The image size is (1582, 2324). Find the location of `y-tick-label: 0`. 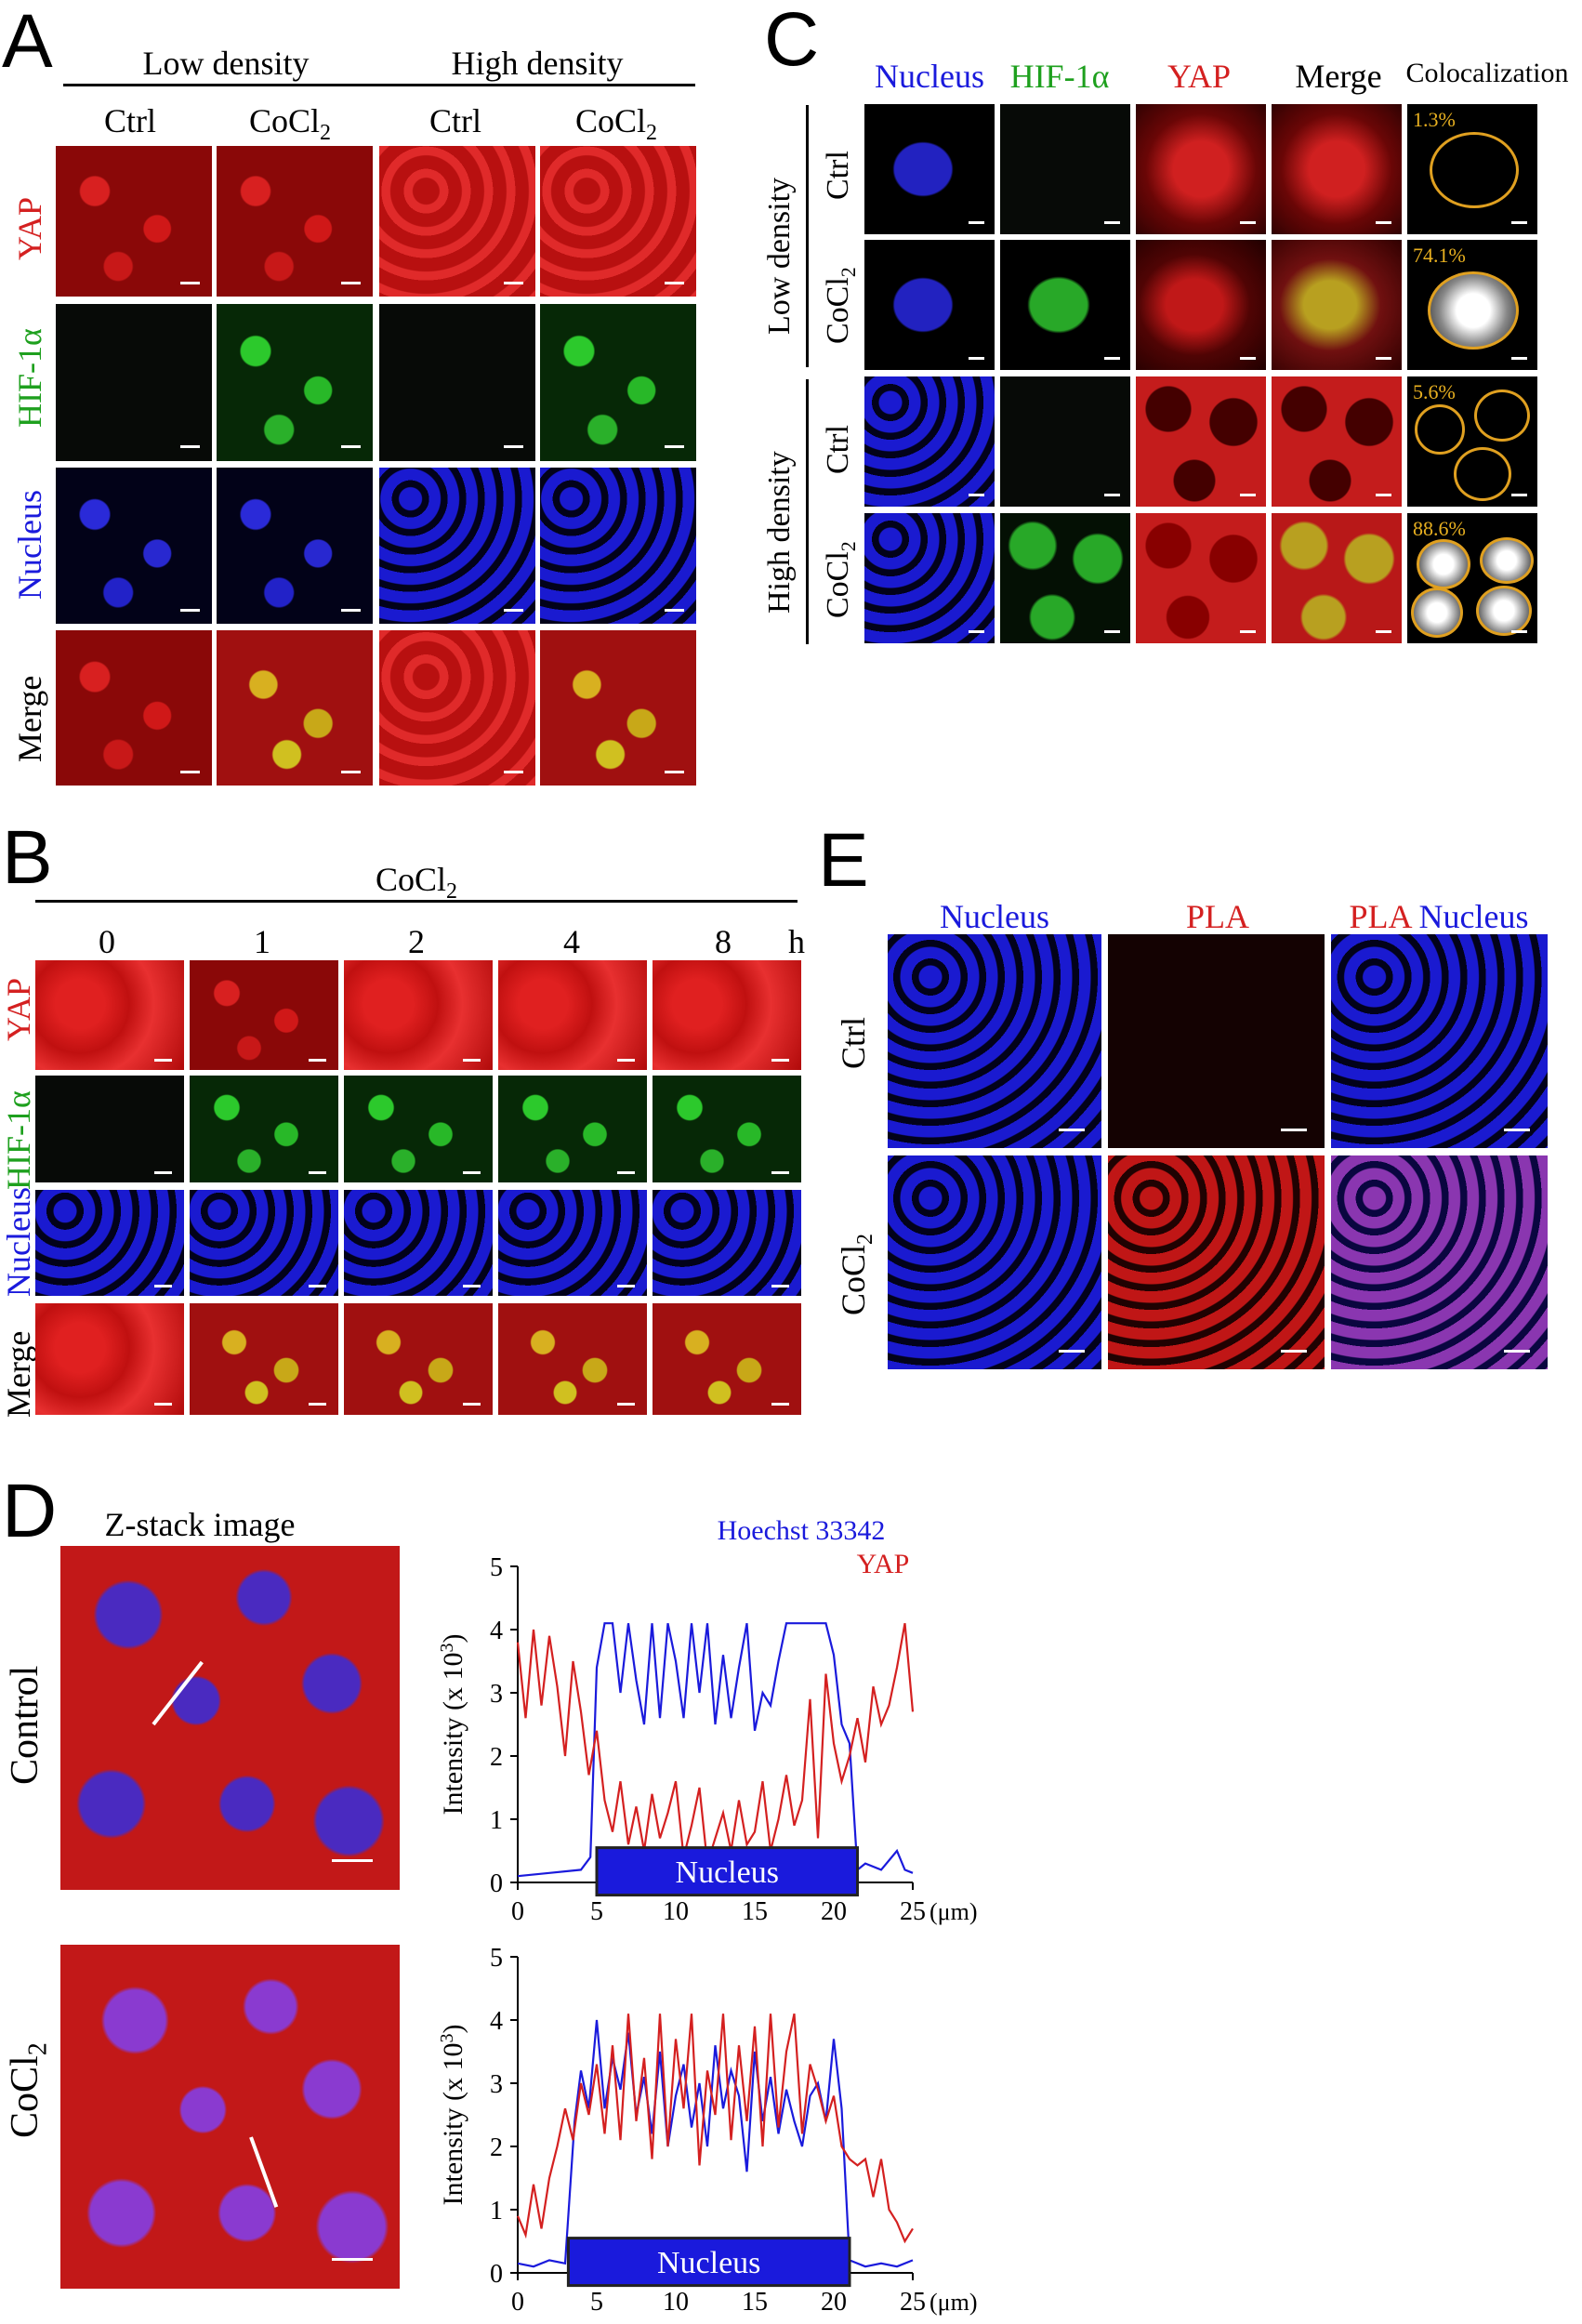

y-tick-label: 0 is located at coordinates (497, 1883).